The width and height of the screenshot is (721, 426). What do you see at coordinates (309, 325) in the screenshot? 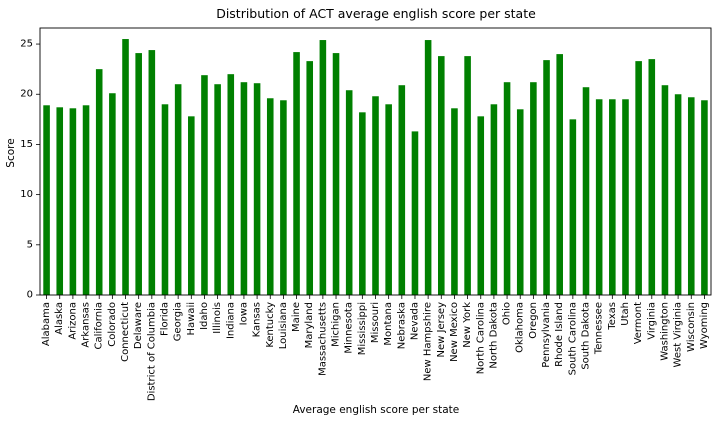
I see `x-tick-label: Maryland` at bounding box center [309, 325].